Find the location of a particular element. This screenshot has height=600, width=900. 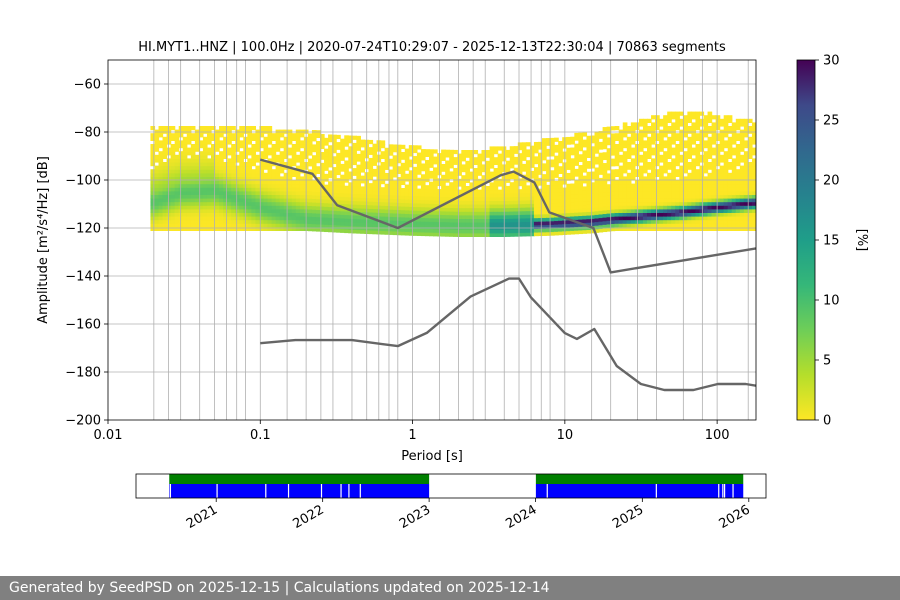

timeline-frame is located at coordinates (451, 486).